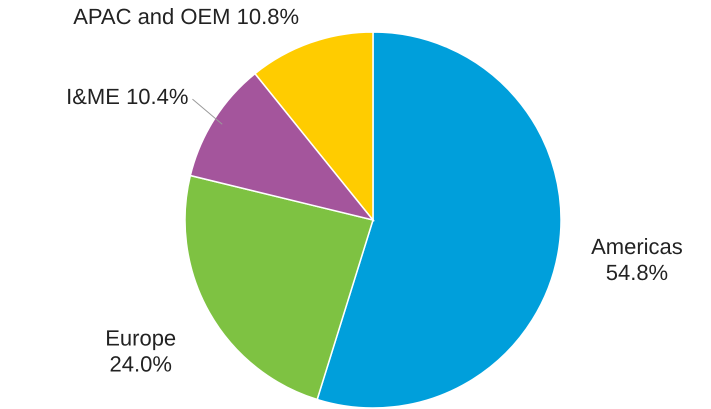 The height and width of the screenshot is (409, 711). What do you see at coordinates (157, 97) in the screenshot?
I see `data-label: 10.4%` at bounding box center [157, 97].